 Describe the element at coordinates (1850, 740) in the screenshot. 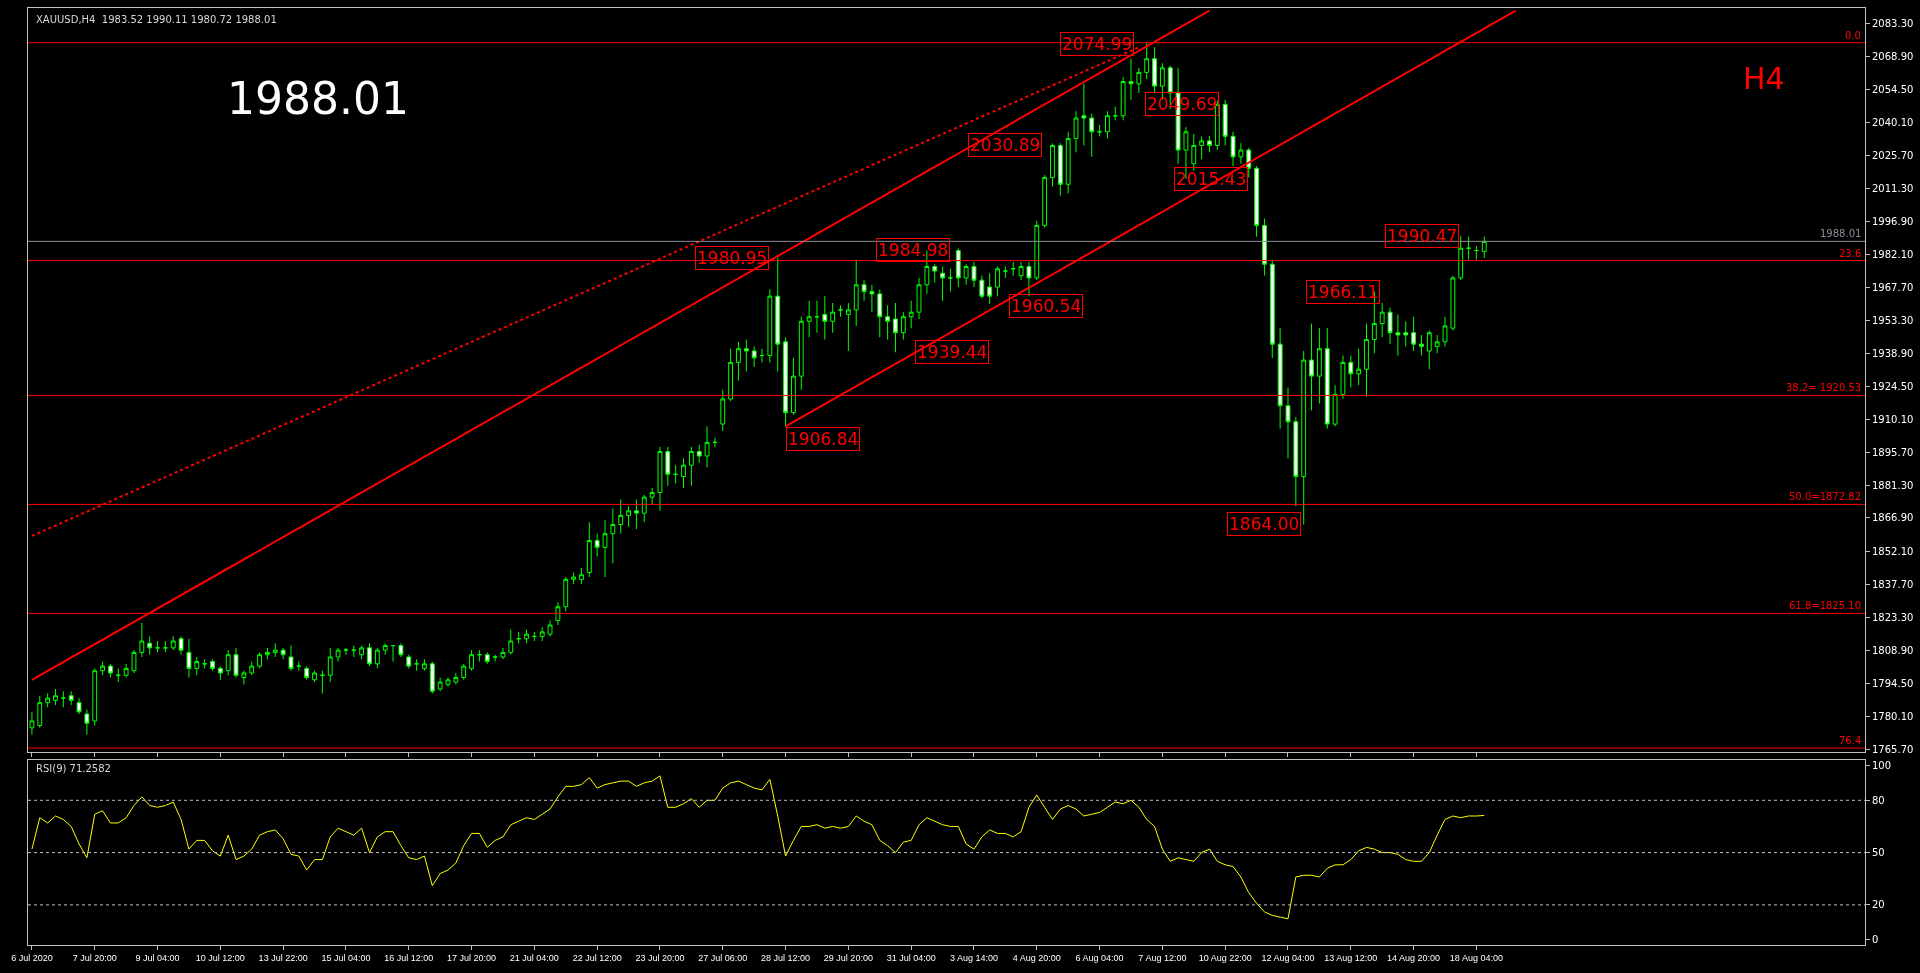

I see `annotation: 76.4` at that location.